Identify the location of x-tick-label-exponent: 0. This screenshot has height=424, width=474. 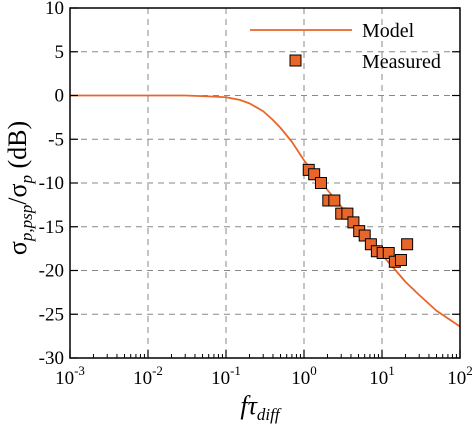
(313, 370).